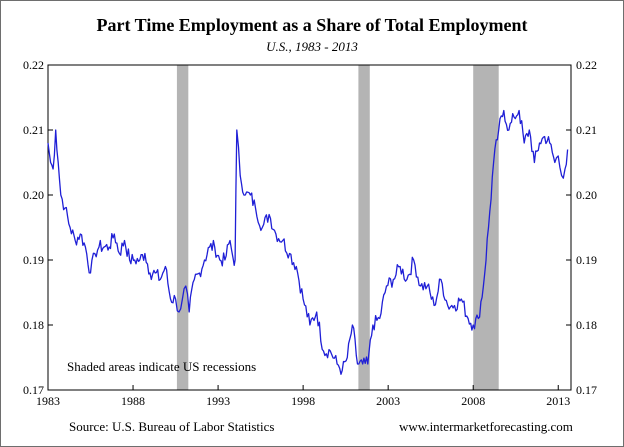 The width and height of the screenshot is (624, 447). Describe the element at coordinates (586, 195) in the screenshot. I see `y-tick-label-right: 0.20` at that location.